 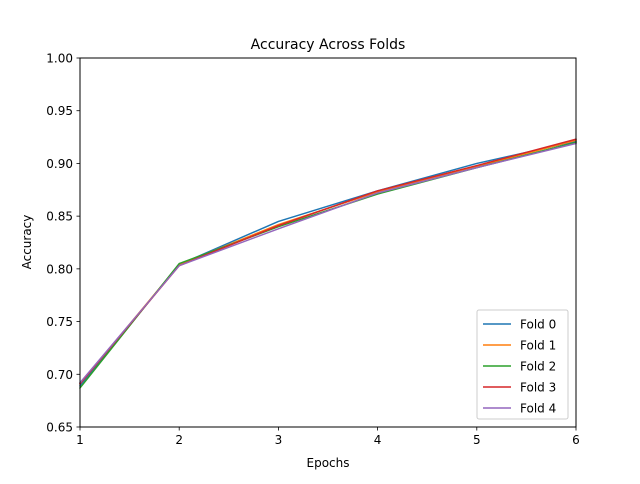 I want to click on legend-box, so click(x=522, y=364).